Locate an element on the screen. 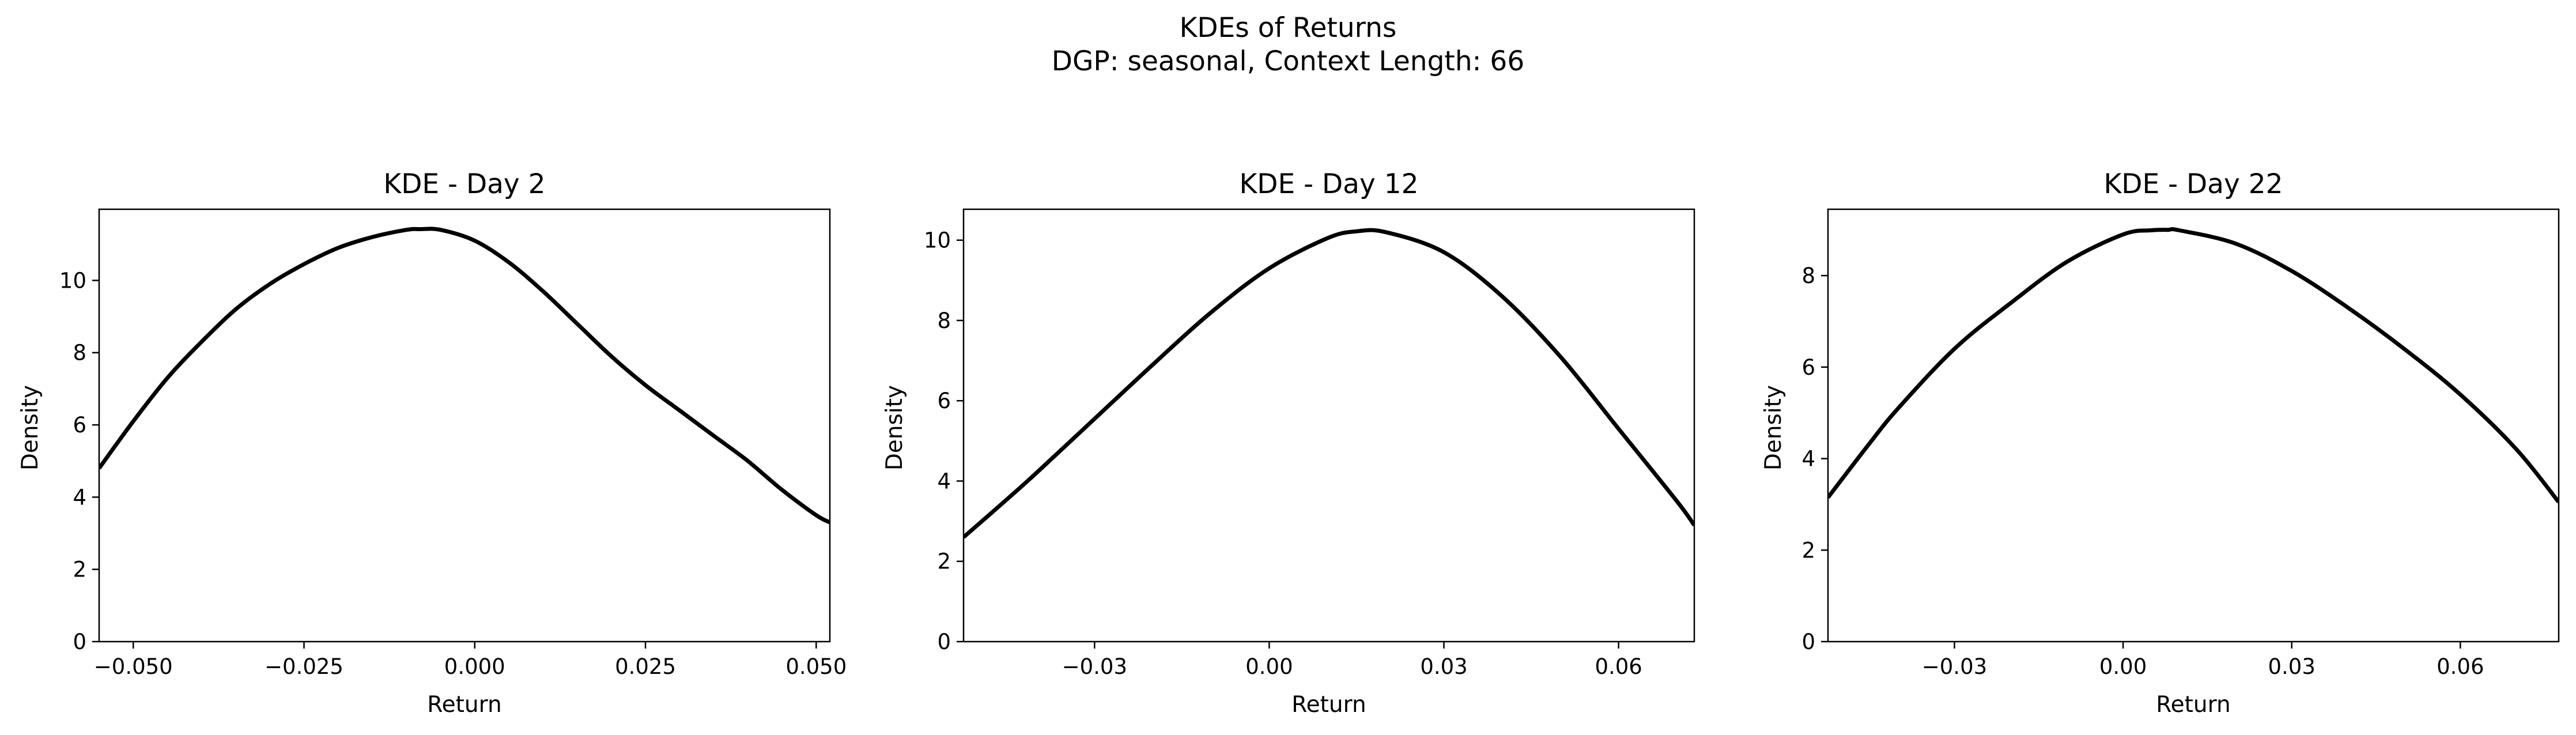  x-tick-label: 0.000 is located at coordinates (474, 666).